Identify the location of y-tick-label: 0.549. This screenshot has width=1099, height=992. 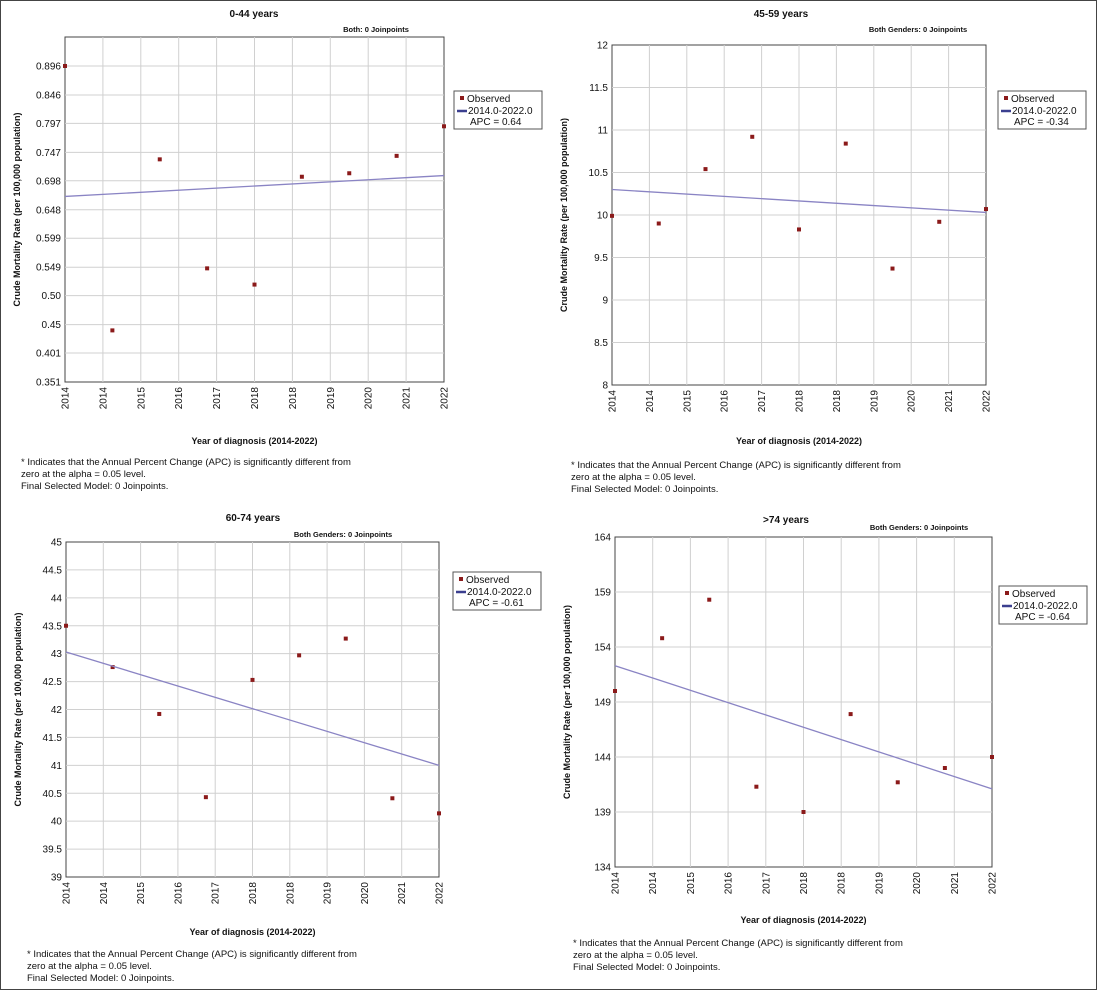
(48, 268).